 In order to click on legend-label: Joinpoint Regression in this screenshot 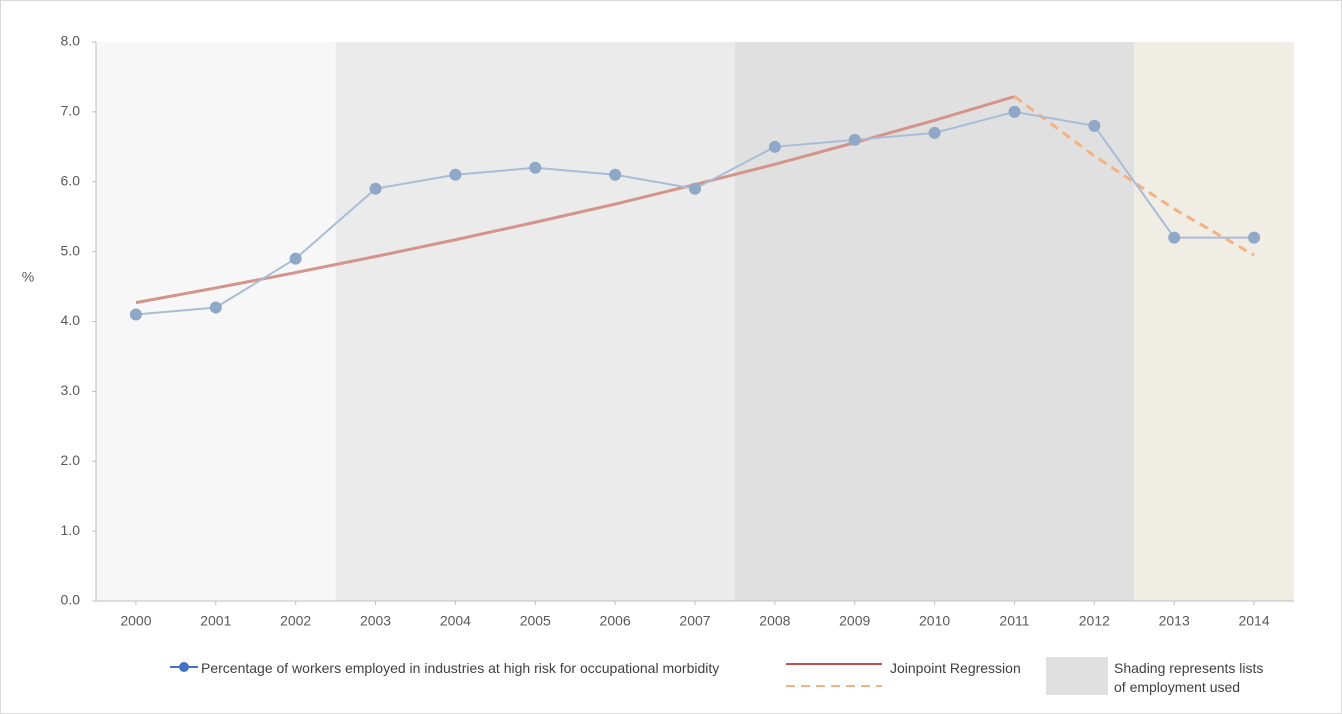, I will do `click(955, 668)`.